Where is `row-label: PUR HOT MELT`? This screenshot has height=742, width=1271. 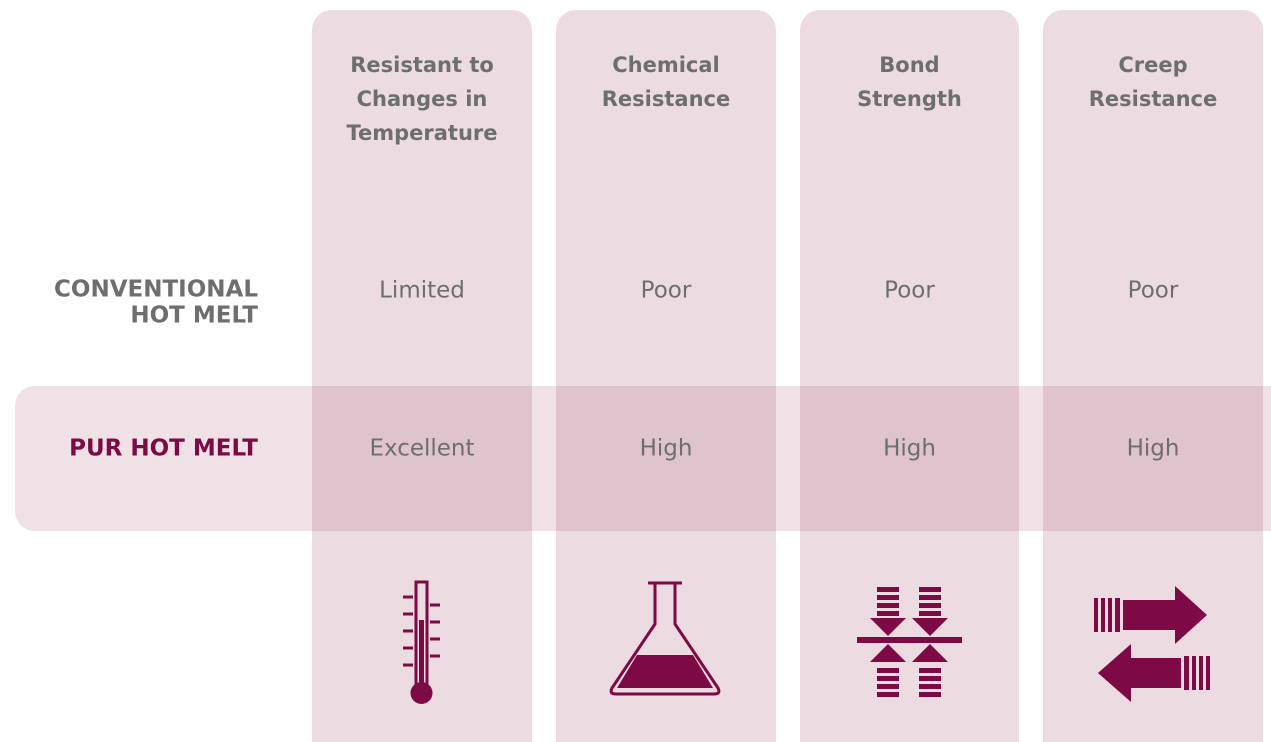 row-label: PUR HOT MELT is located at coordinates (163, 449).